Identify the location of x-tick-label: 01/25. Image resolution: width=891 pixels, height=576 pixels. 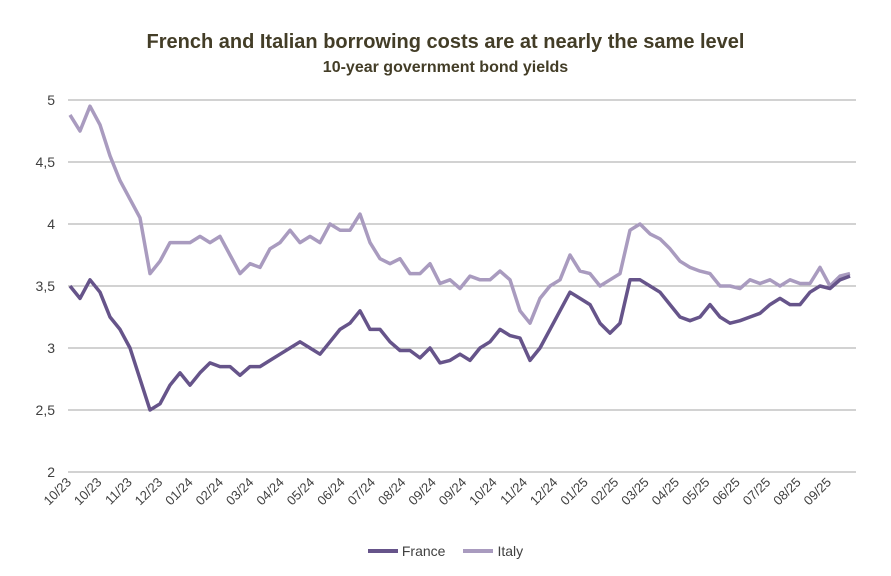
(574, 492).